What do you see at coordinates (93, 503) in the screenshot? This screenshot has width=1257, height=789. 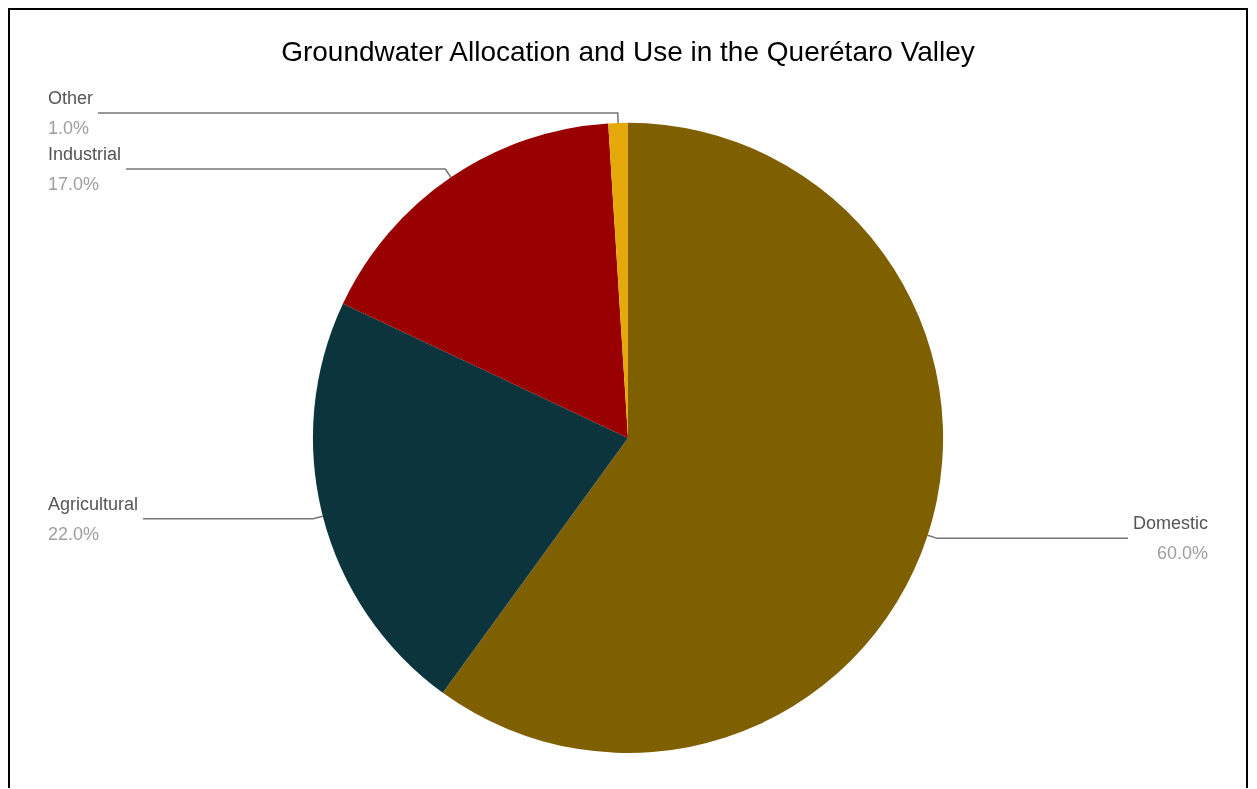 I see `slice-label: Agricultural` at bounding box center [93, 503].